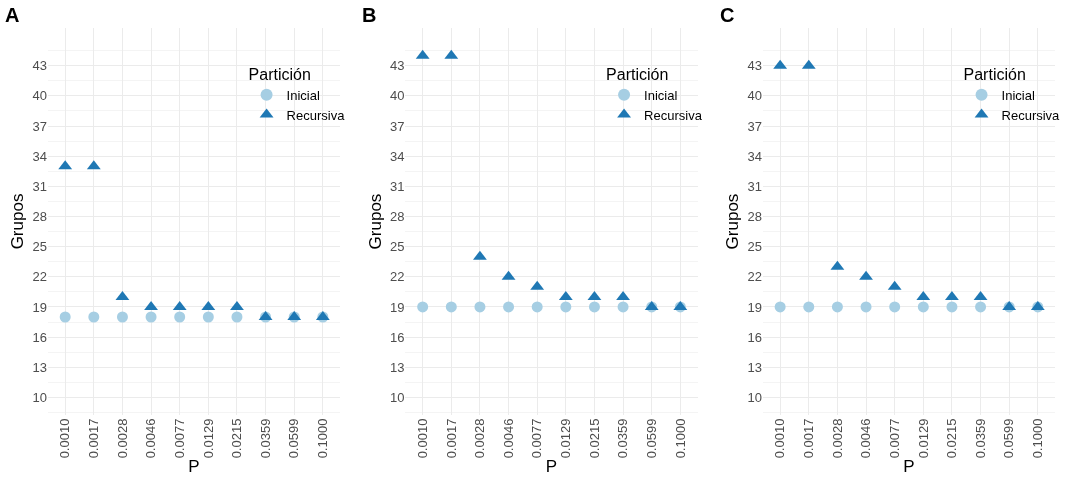  Describe the element at coordinates (12, 15) in the screenshot. I see `chart-title: A` at that location.